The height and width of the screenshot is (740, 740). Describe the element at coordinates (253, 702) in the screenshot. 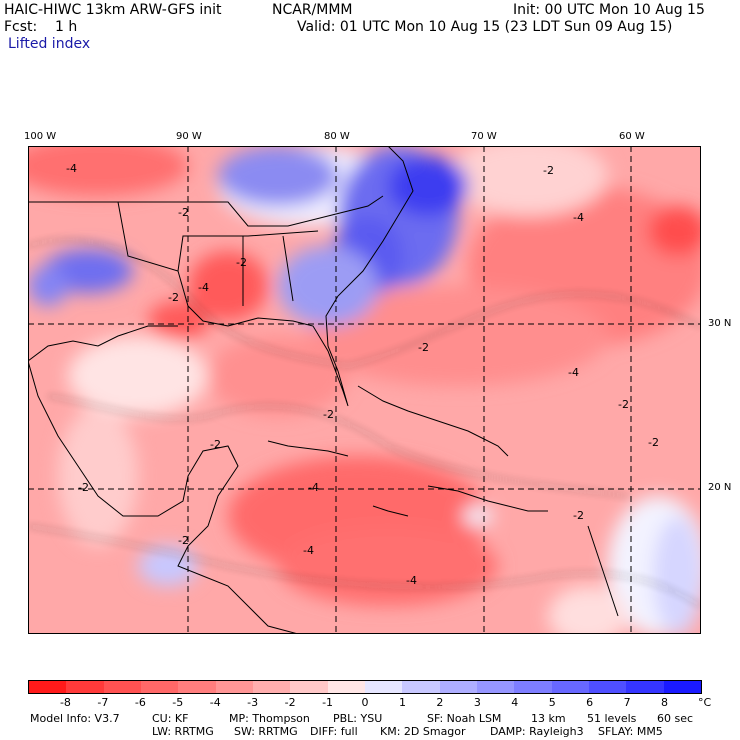

I see `color-bar-tick-label: -3` at that location.